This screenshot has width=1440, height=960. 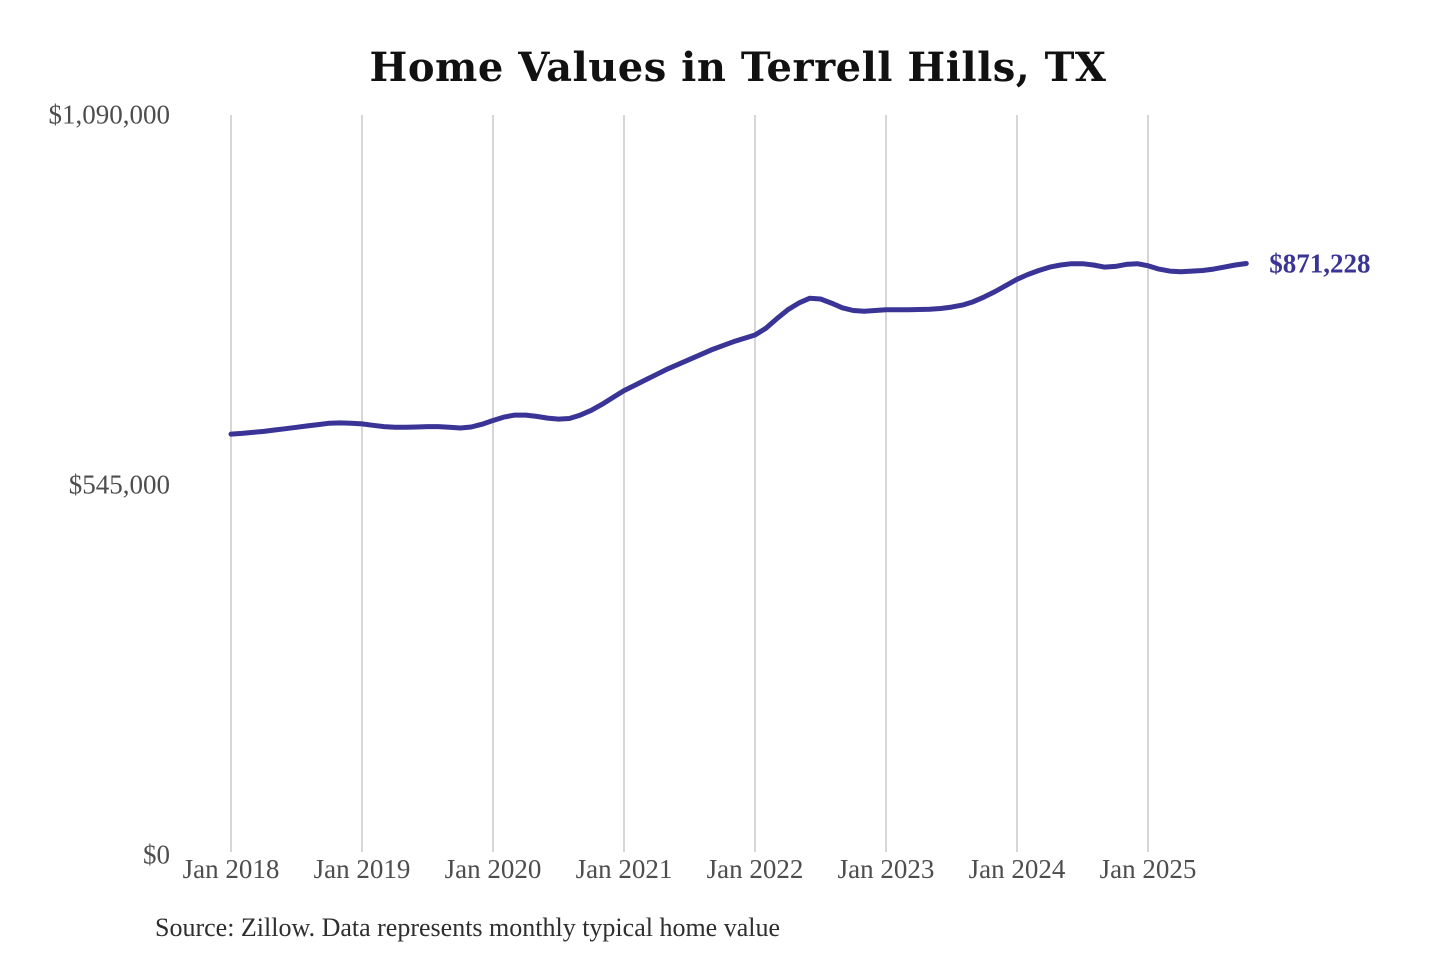 What do you see at coordinates (1148, 869) in the screenshot?
I see `x-axis-tick-label: Jan 2025` at bounding box center [1148, 869].